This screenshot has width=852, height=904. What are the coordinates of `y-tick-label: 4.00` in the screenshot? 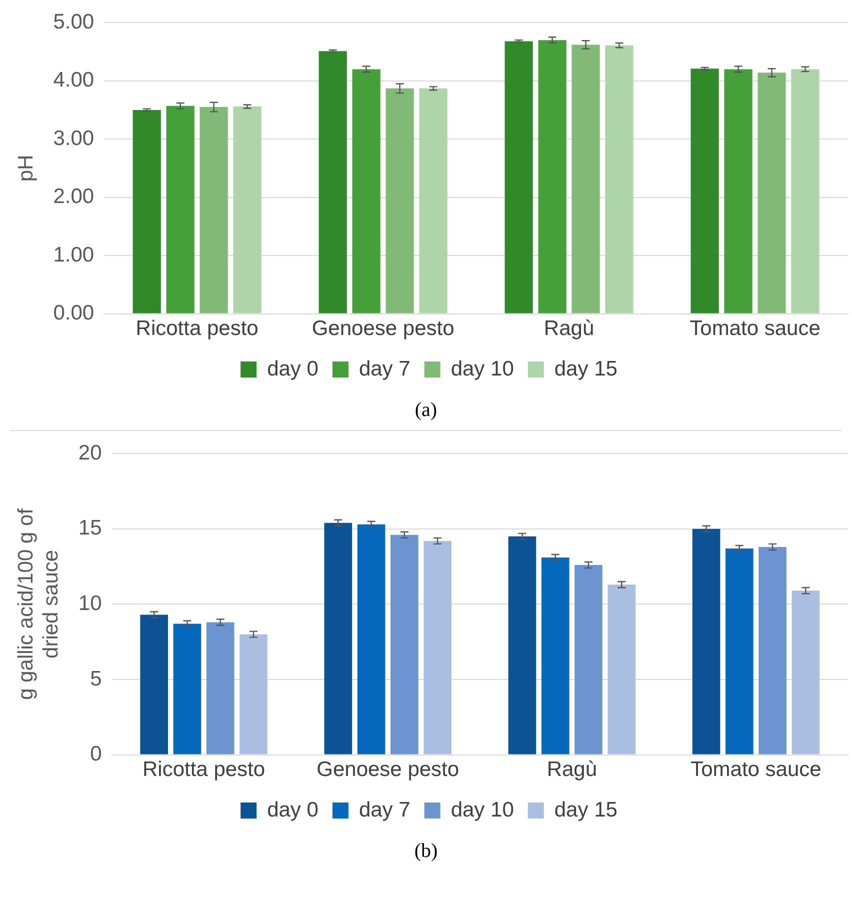 It's located at (73, 80).